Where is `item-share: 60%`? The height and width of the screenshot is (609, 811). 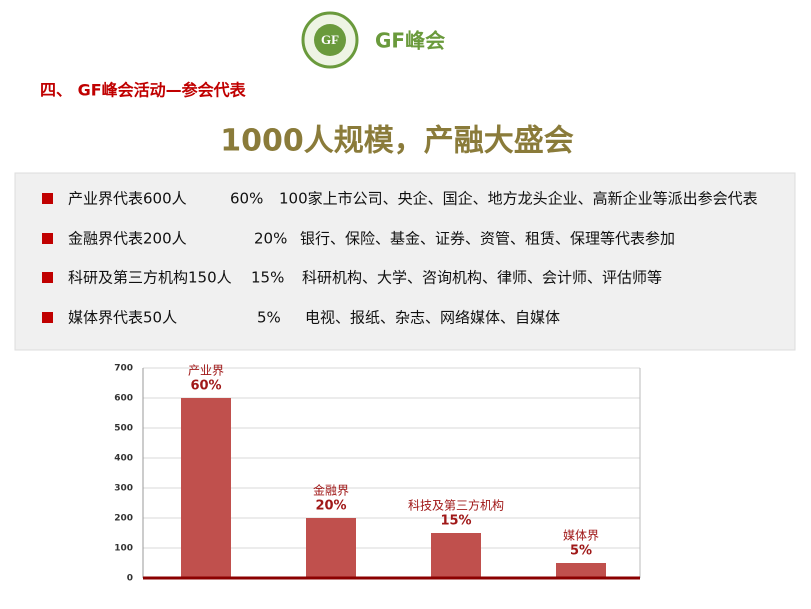
item-share: 60% is located at coordinates (246, 199).